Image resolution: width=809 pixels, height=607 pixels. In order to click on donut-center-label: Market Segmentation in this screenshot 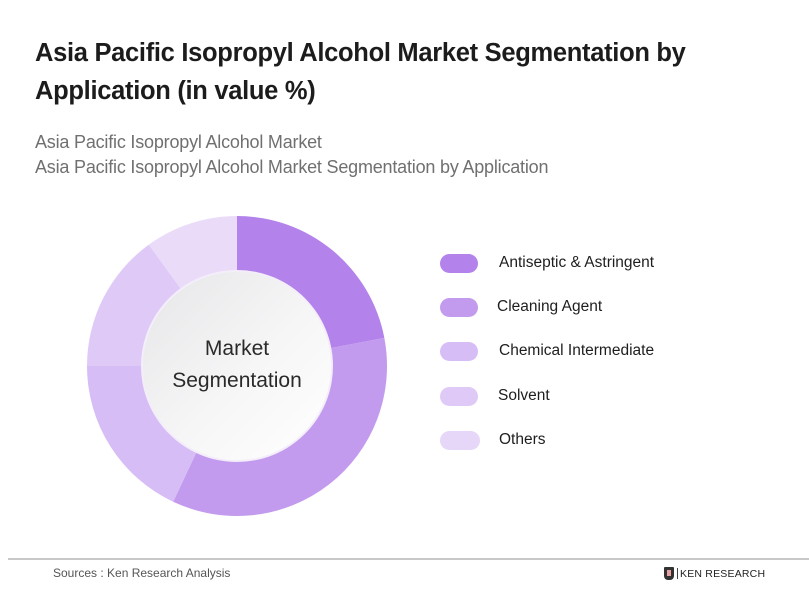, I will do `click(237, 365)`.